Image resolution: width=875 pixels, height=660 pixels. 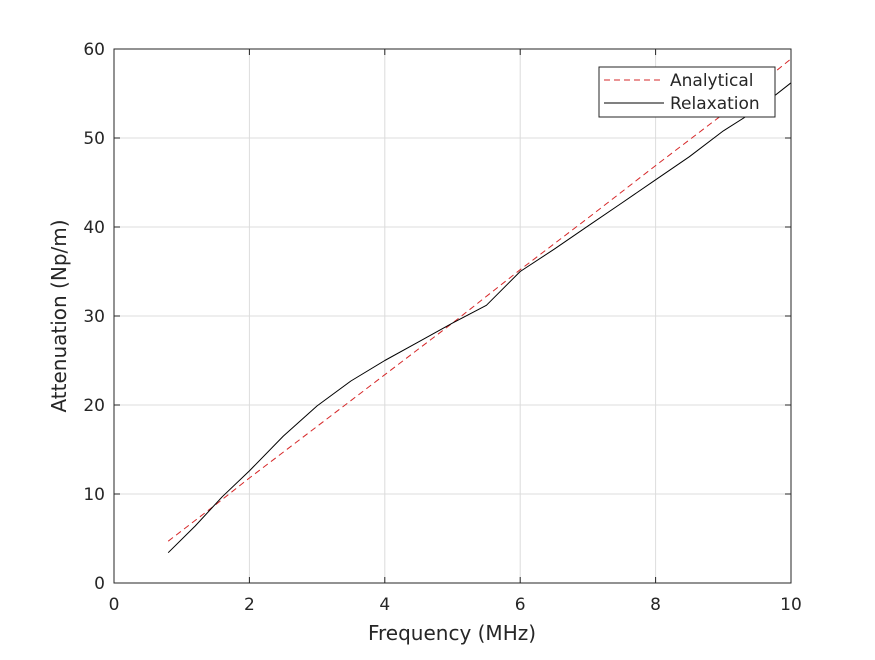 I want to click on x-tick-label: 4, so click(x=384, y=605).